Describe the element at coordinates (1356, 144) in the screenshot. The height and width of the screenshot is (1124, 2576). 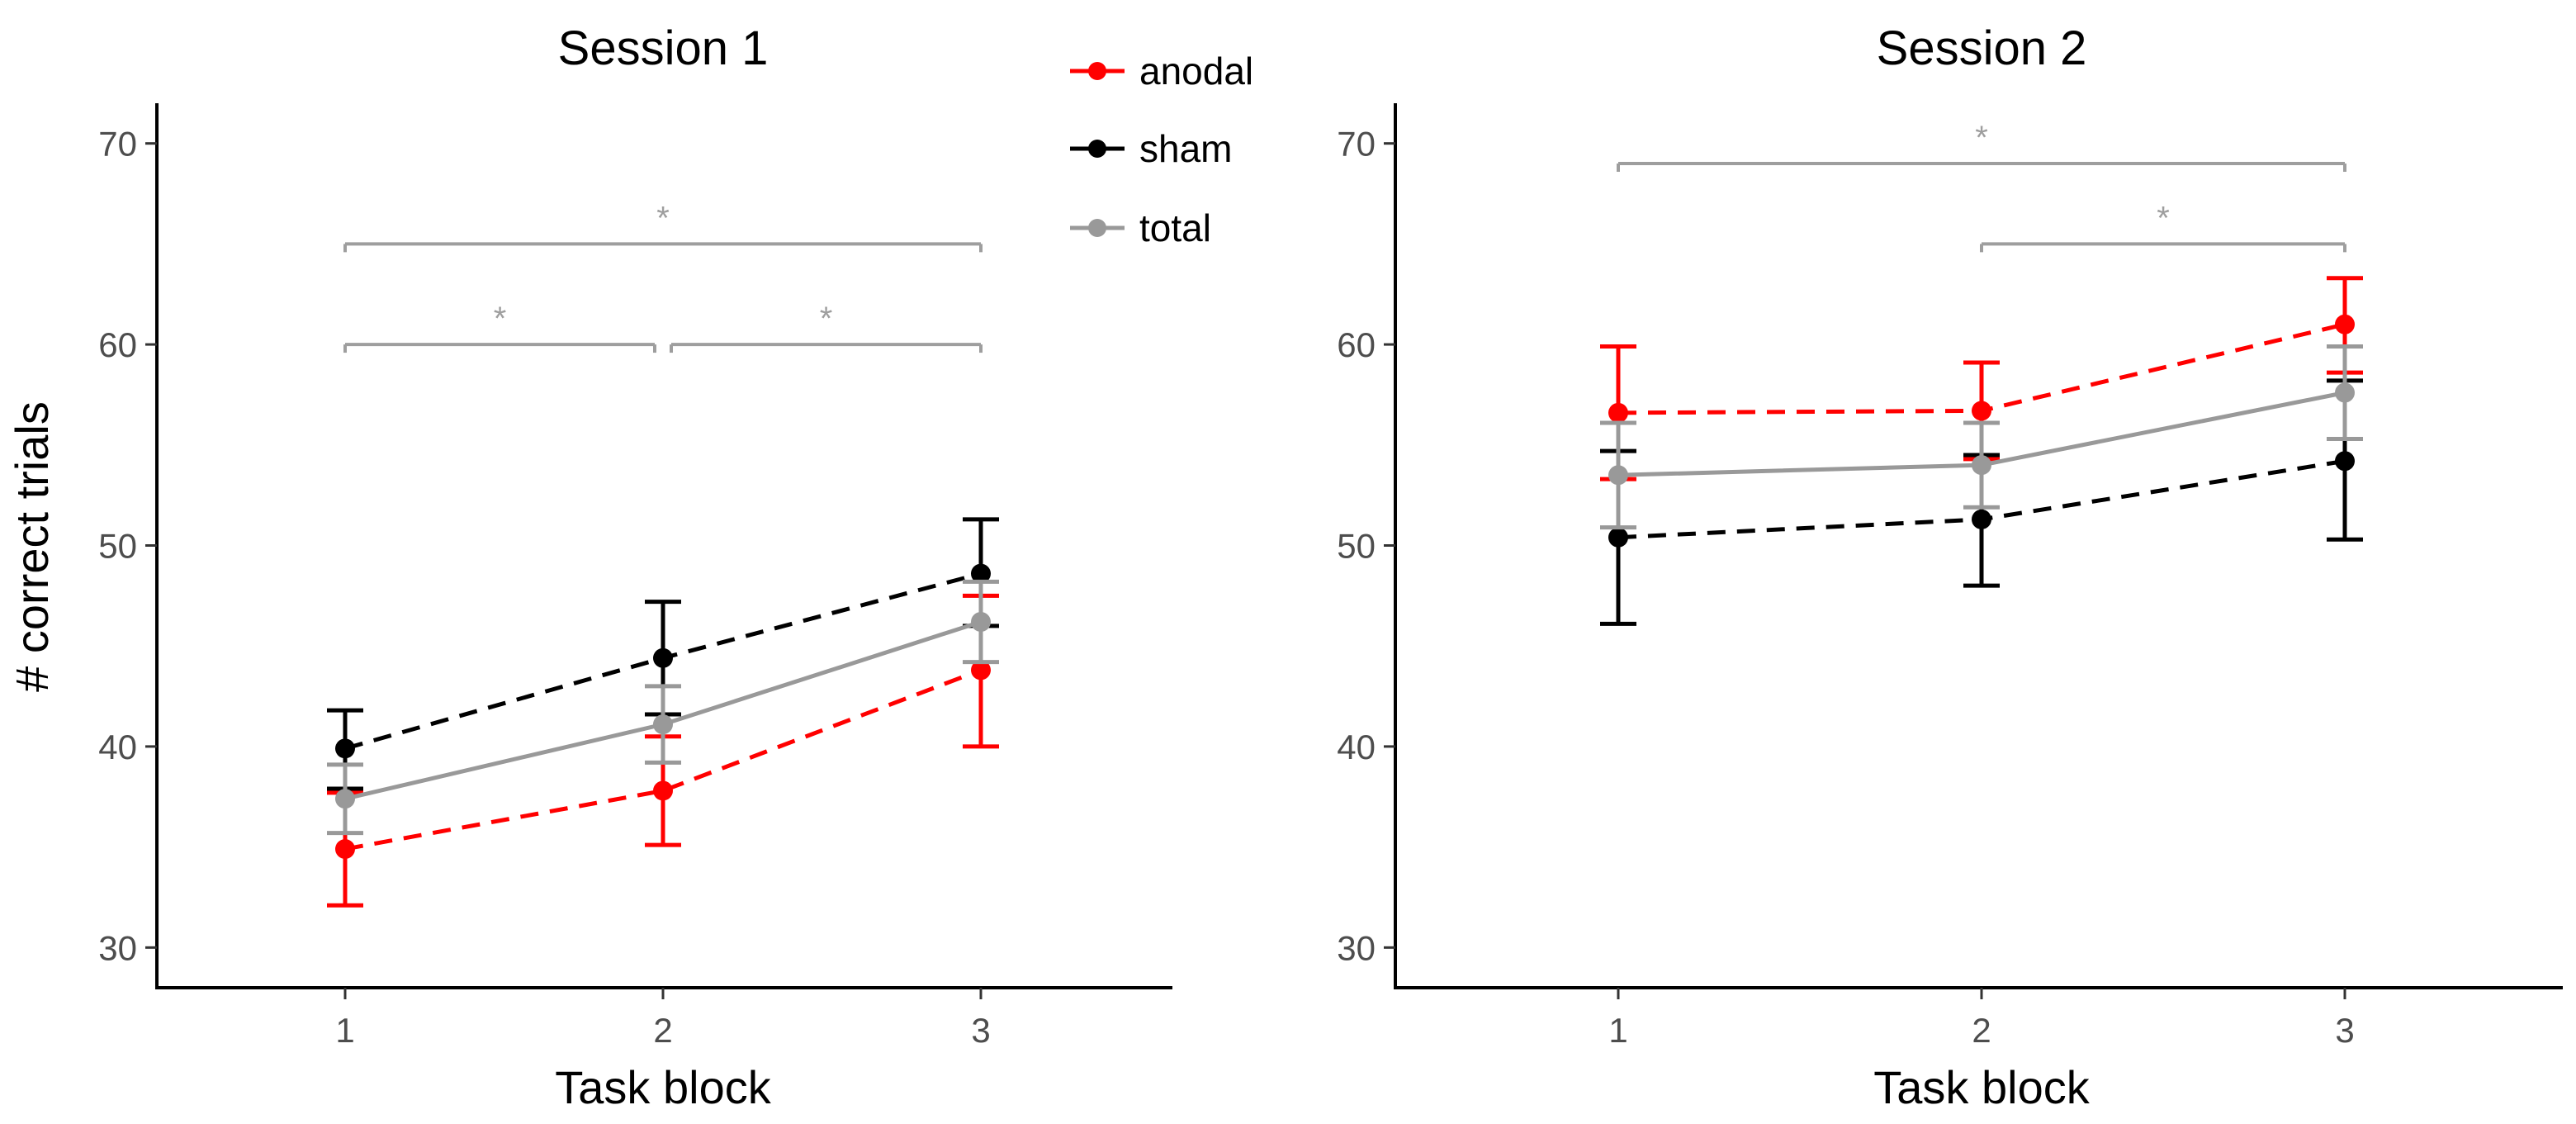
I see `session-2-y-tick-label: 70` at that location.